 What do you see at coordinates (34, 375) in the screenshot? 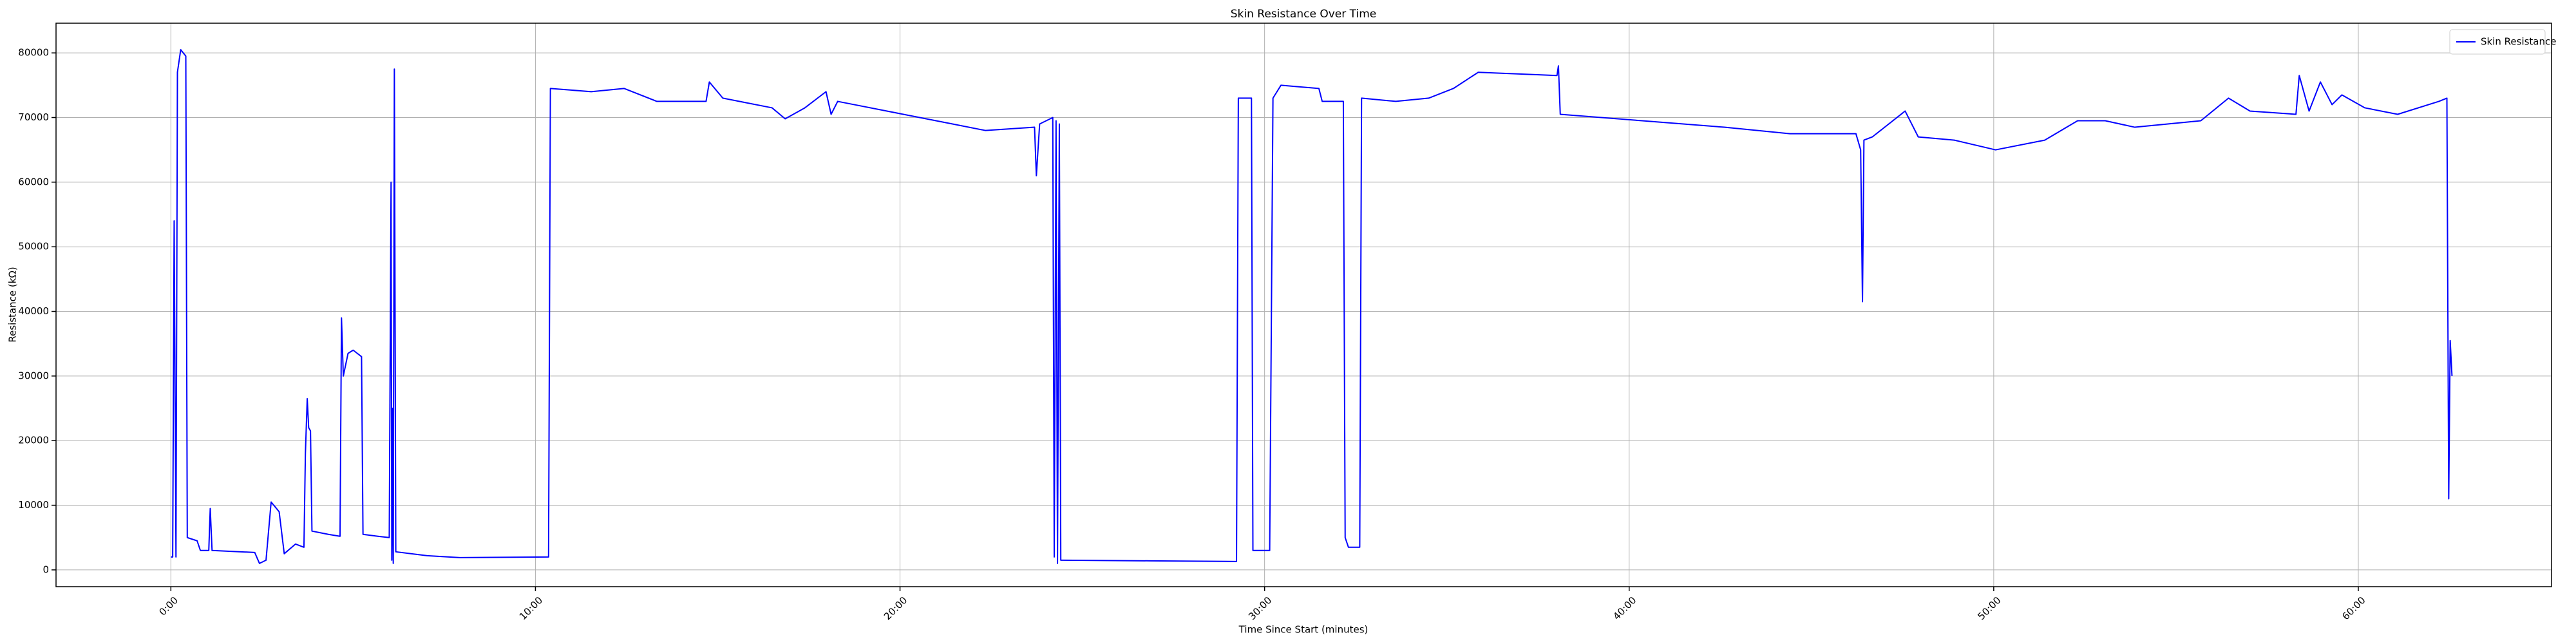
I see `y-tick-label: 30000` at bounding box center [34, 375].